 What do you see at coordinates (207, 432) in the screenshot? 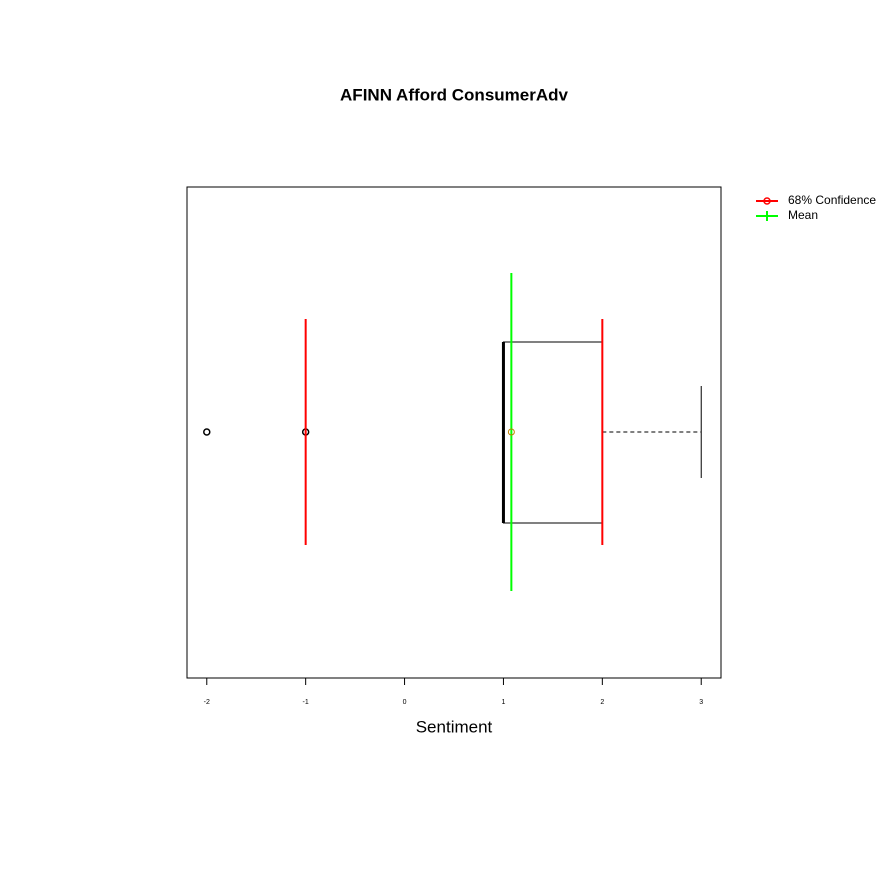
I see `outlier` at bounding box center [207, 432].